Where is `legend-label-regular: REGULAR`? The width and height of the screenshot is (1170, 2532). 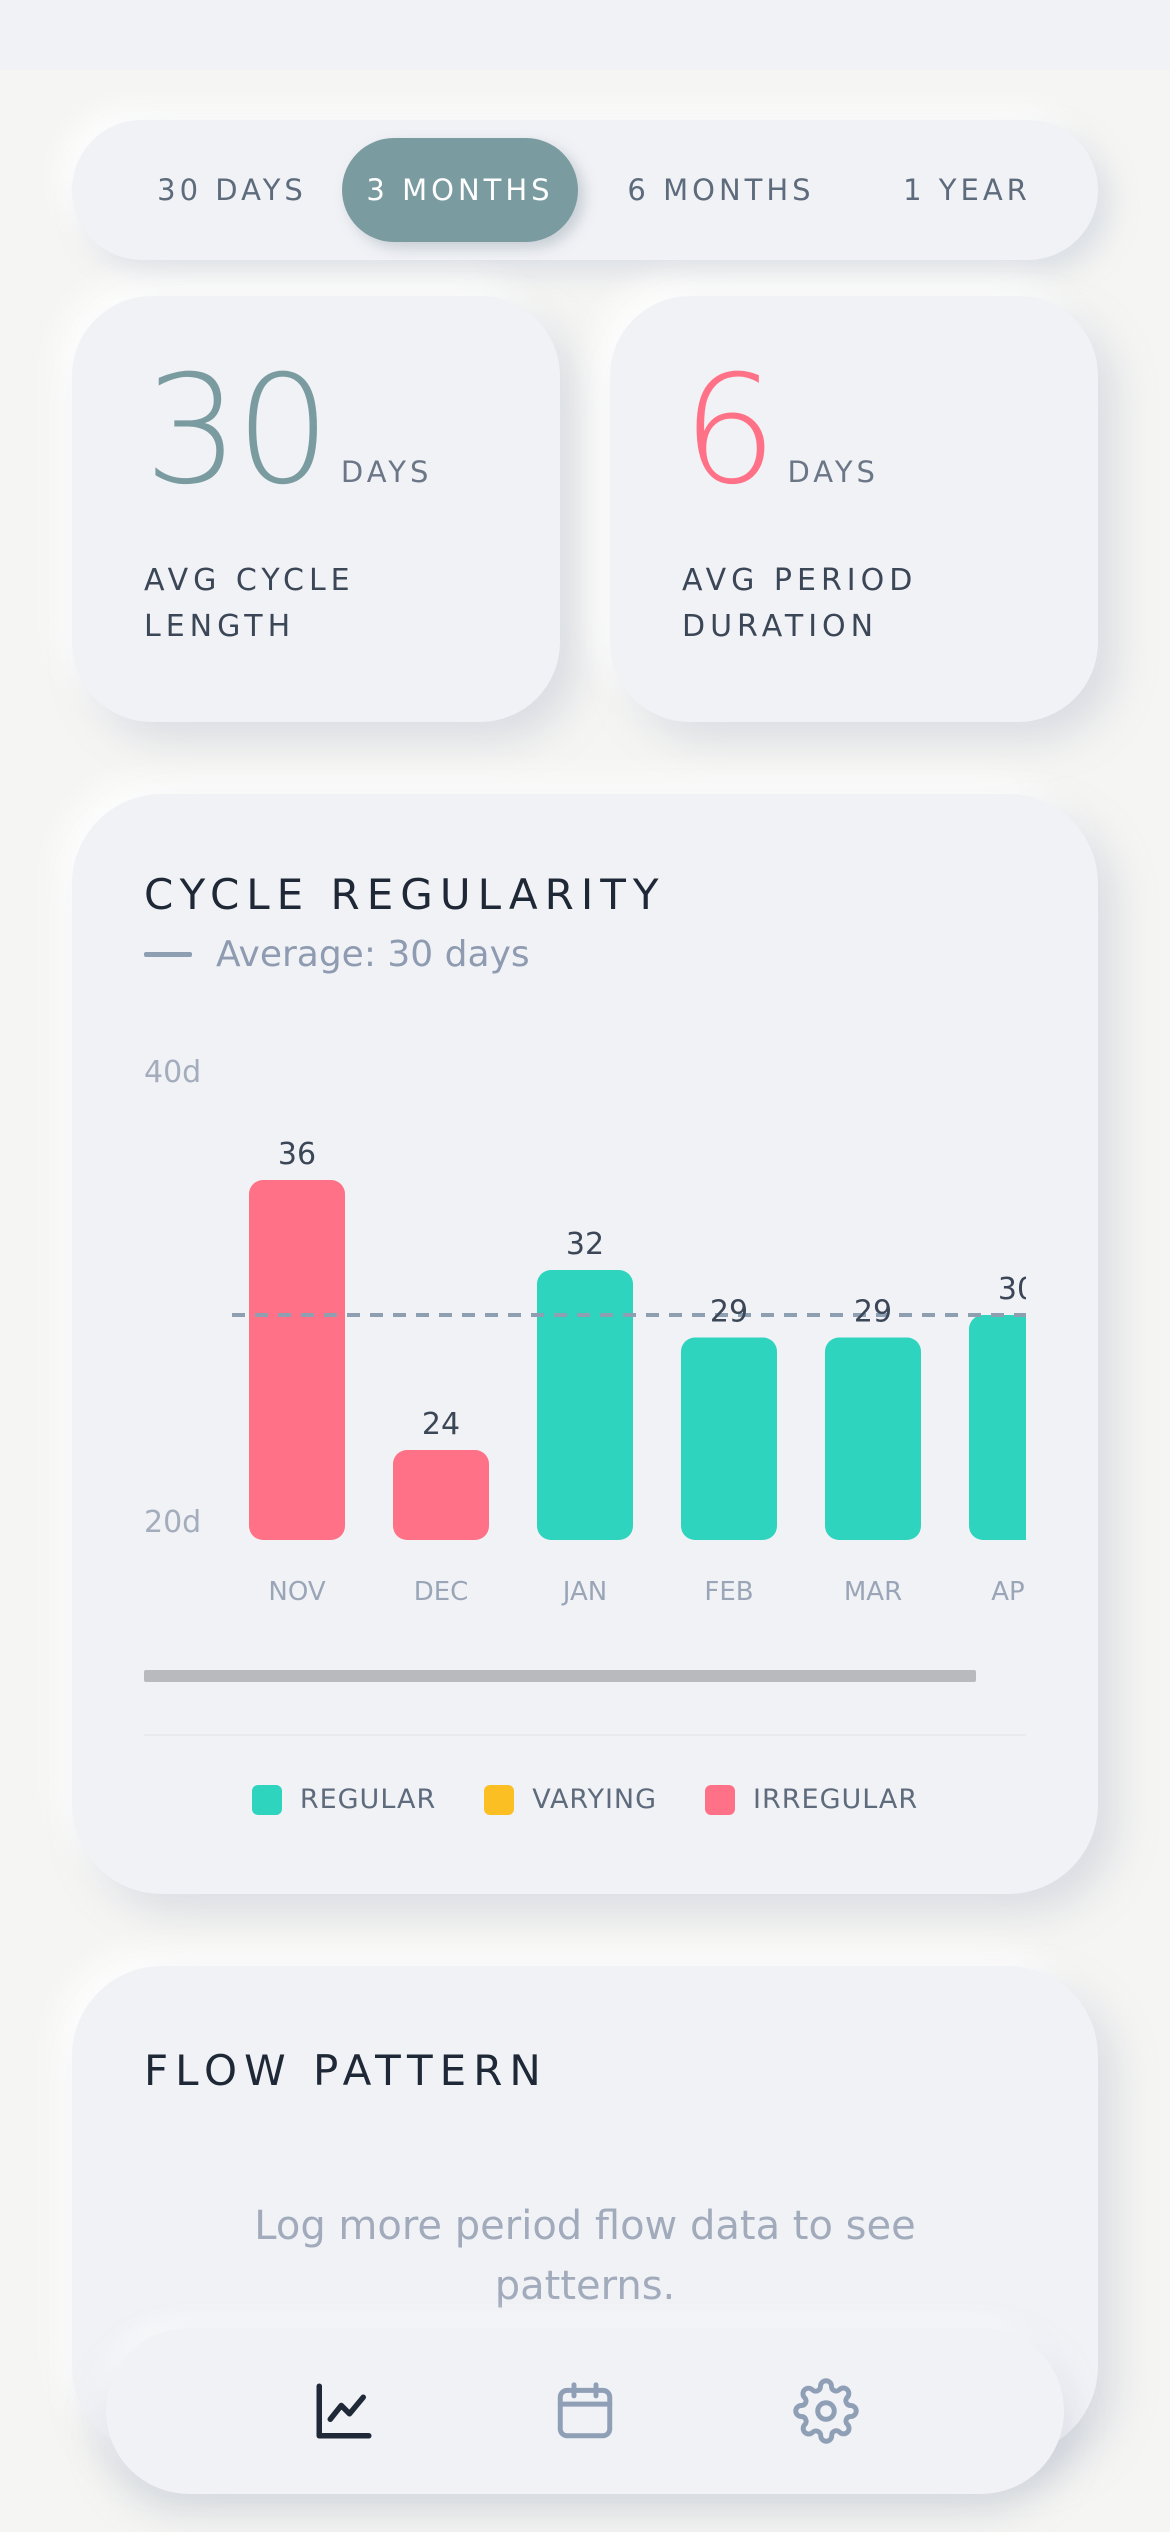 legend-label-regular: REGULAR is located at coordinates (368, 1799).